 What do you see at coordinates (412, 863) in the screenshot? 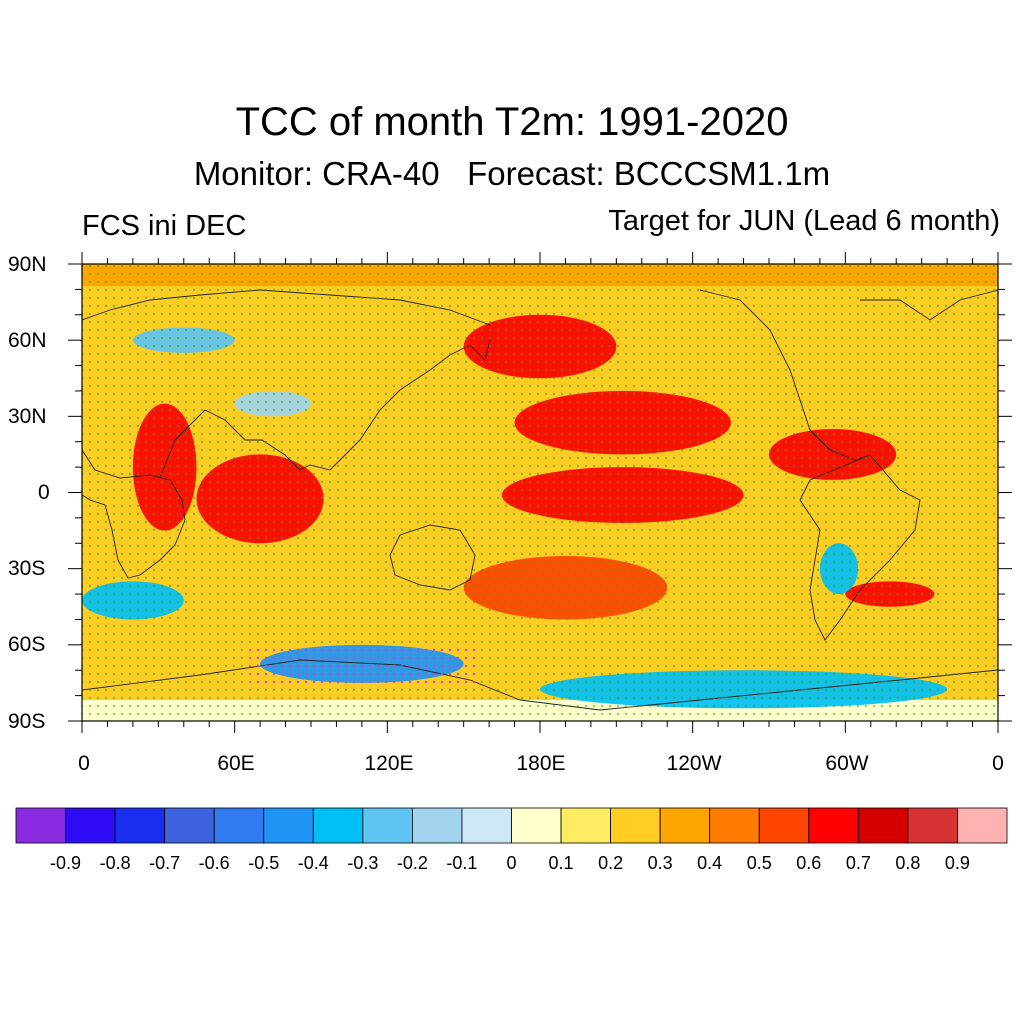
I see `colorbar-tick-label: -0.2` at bounding box center [412, 863].